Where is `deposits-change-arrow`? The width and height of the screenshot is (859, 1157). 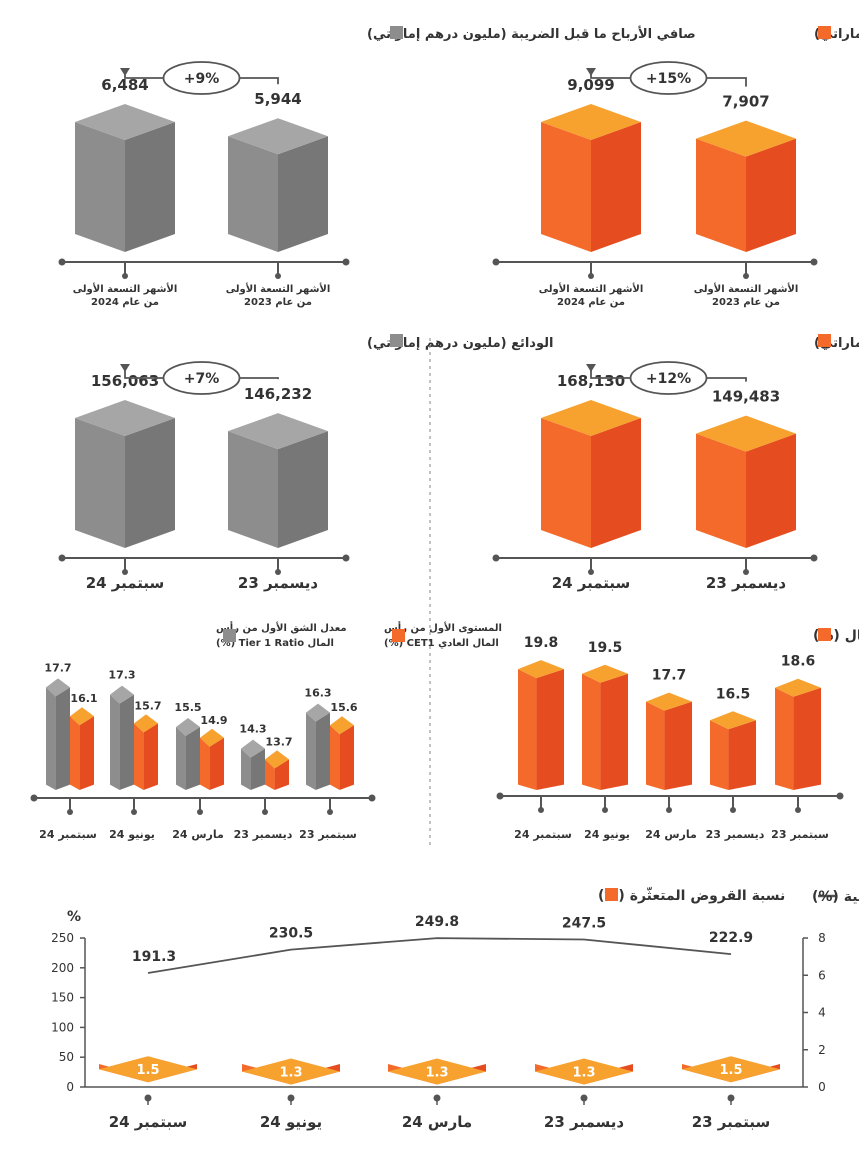
deposits-change-arrow is located at coordinates (125, 368).